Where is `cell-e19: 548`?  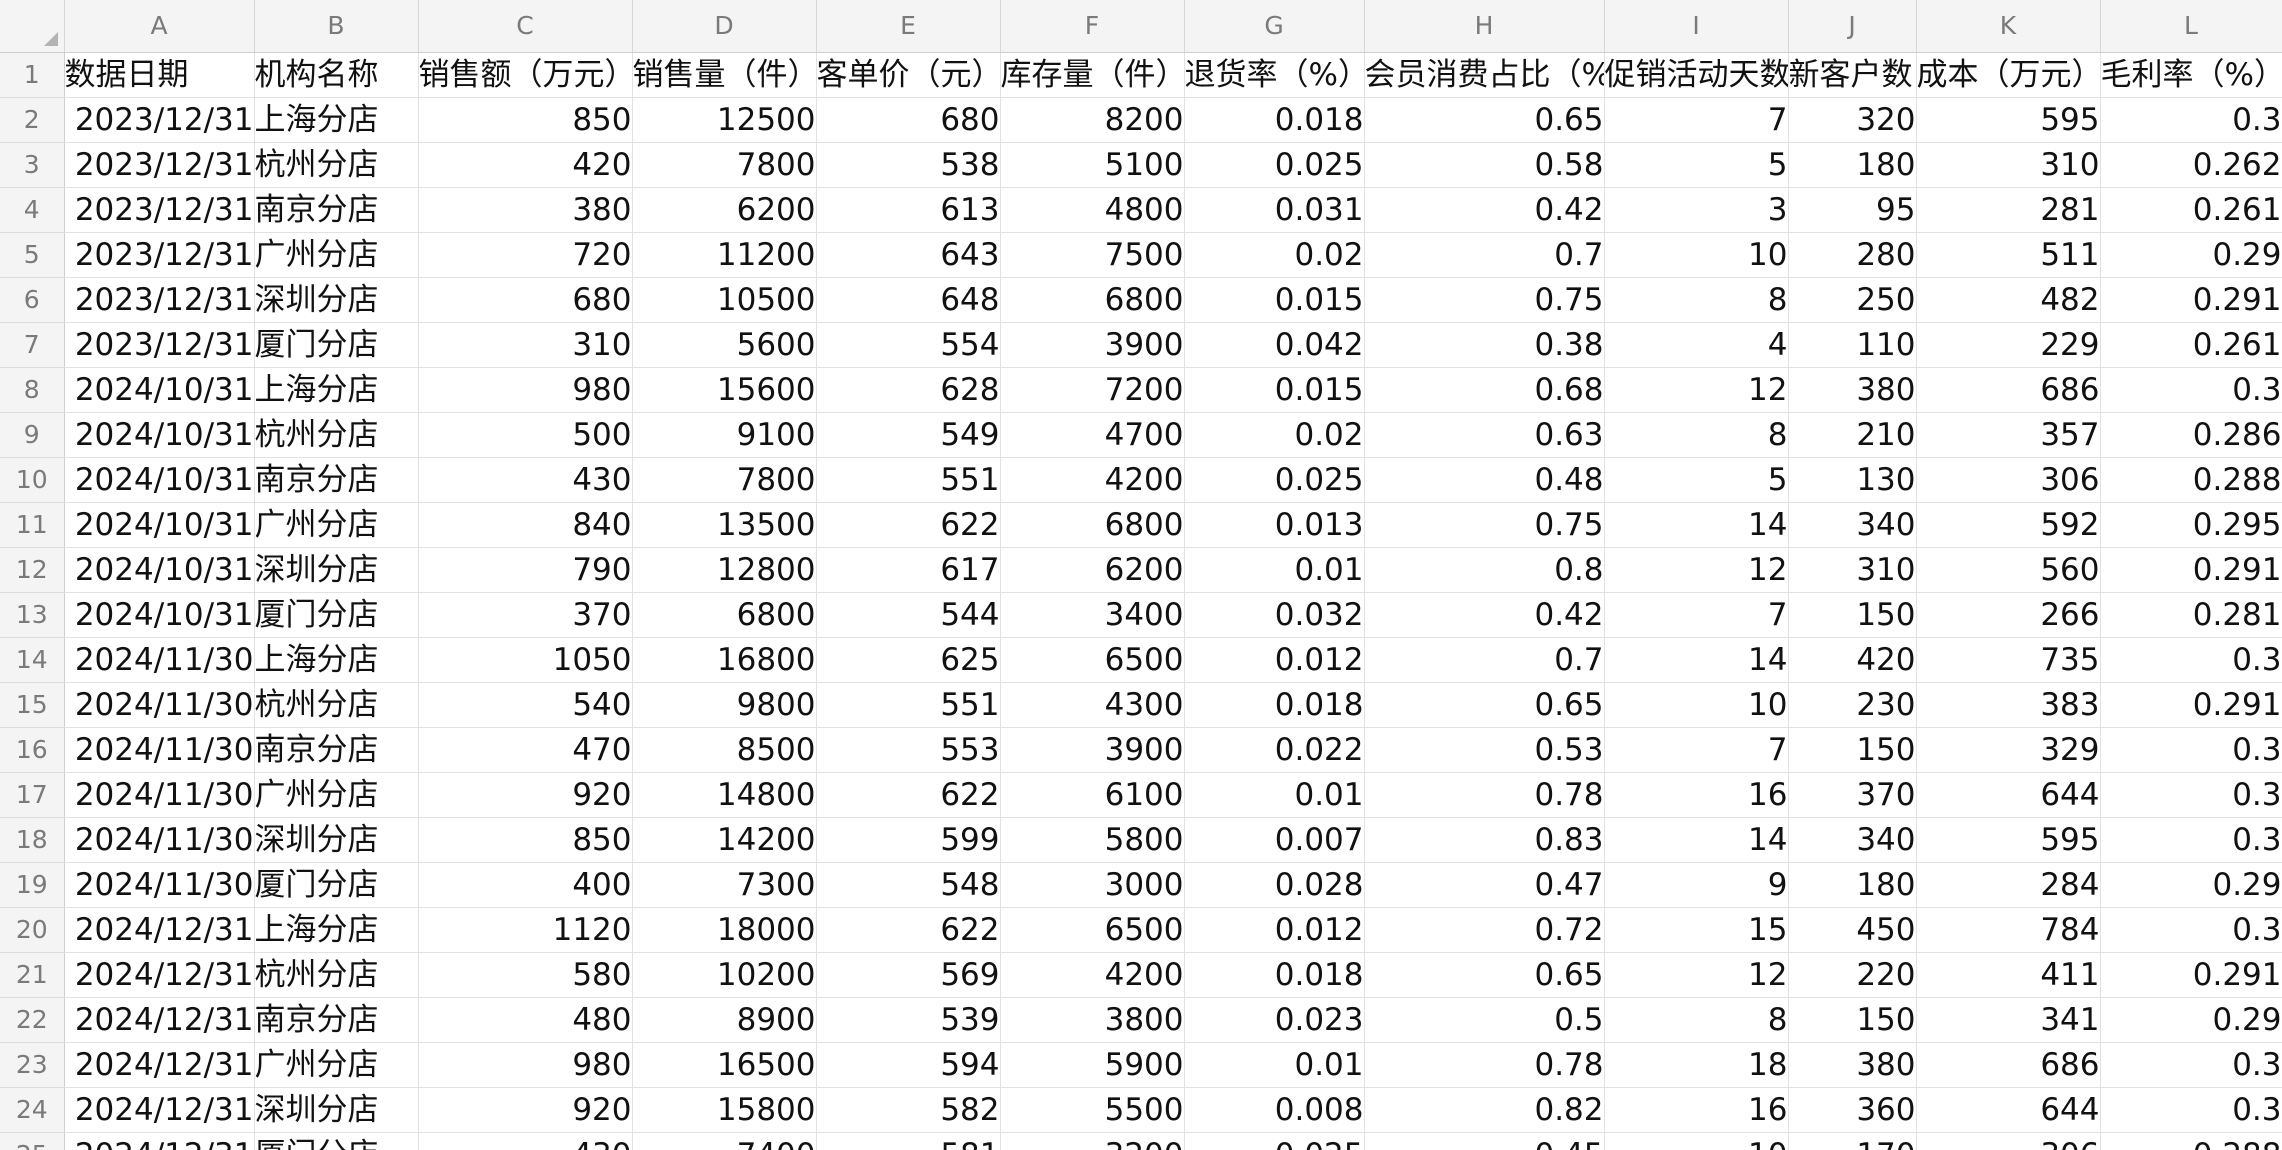
cell-e19: 548 is located at coordinates (908, 885).